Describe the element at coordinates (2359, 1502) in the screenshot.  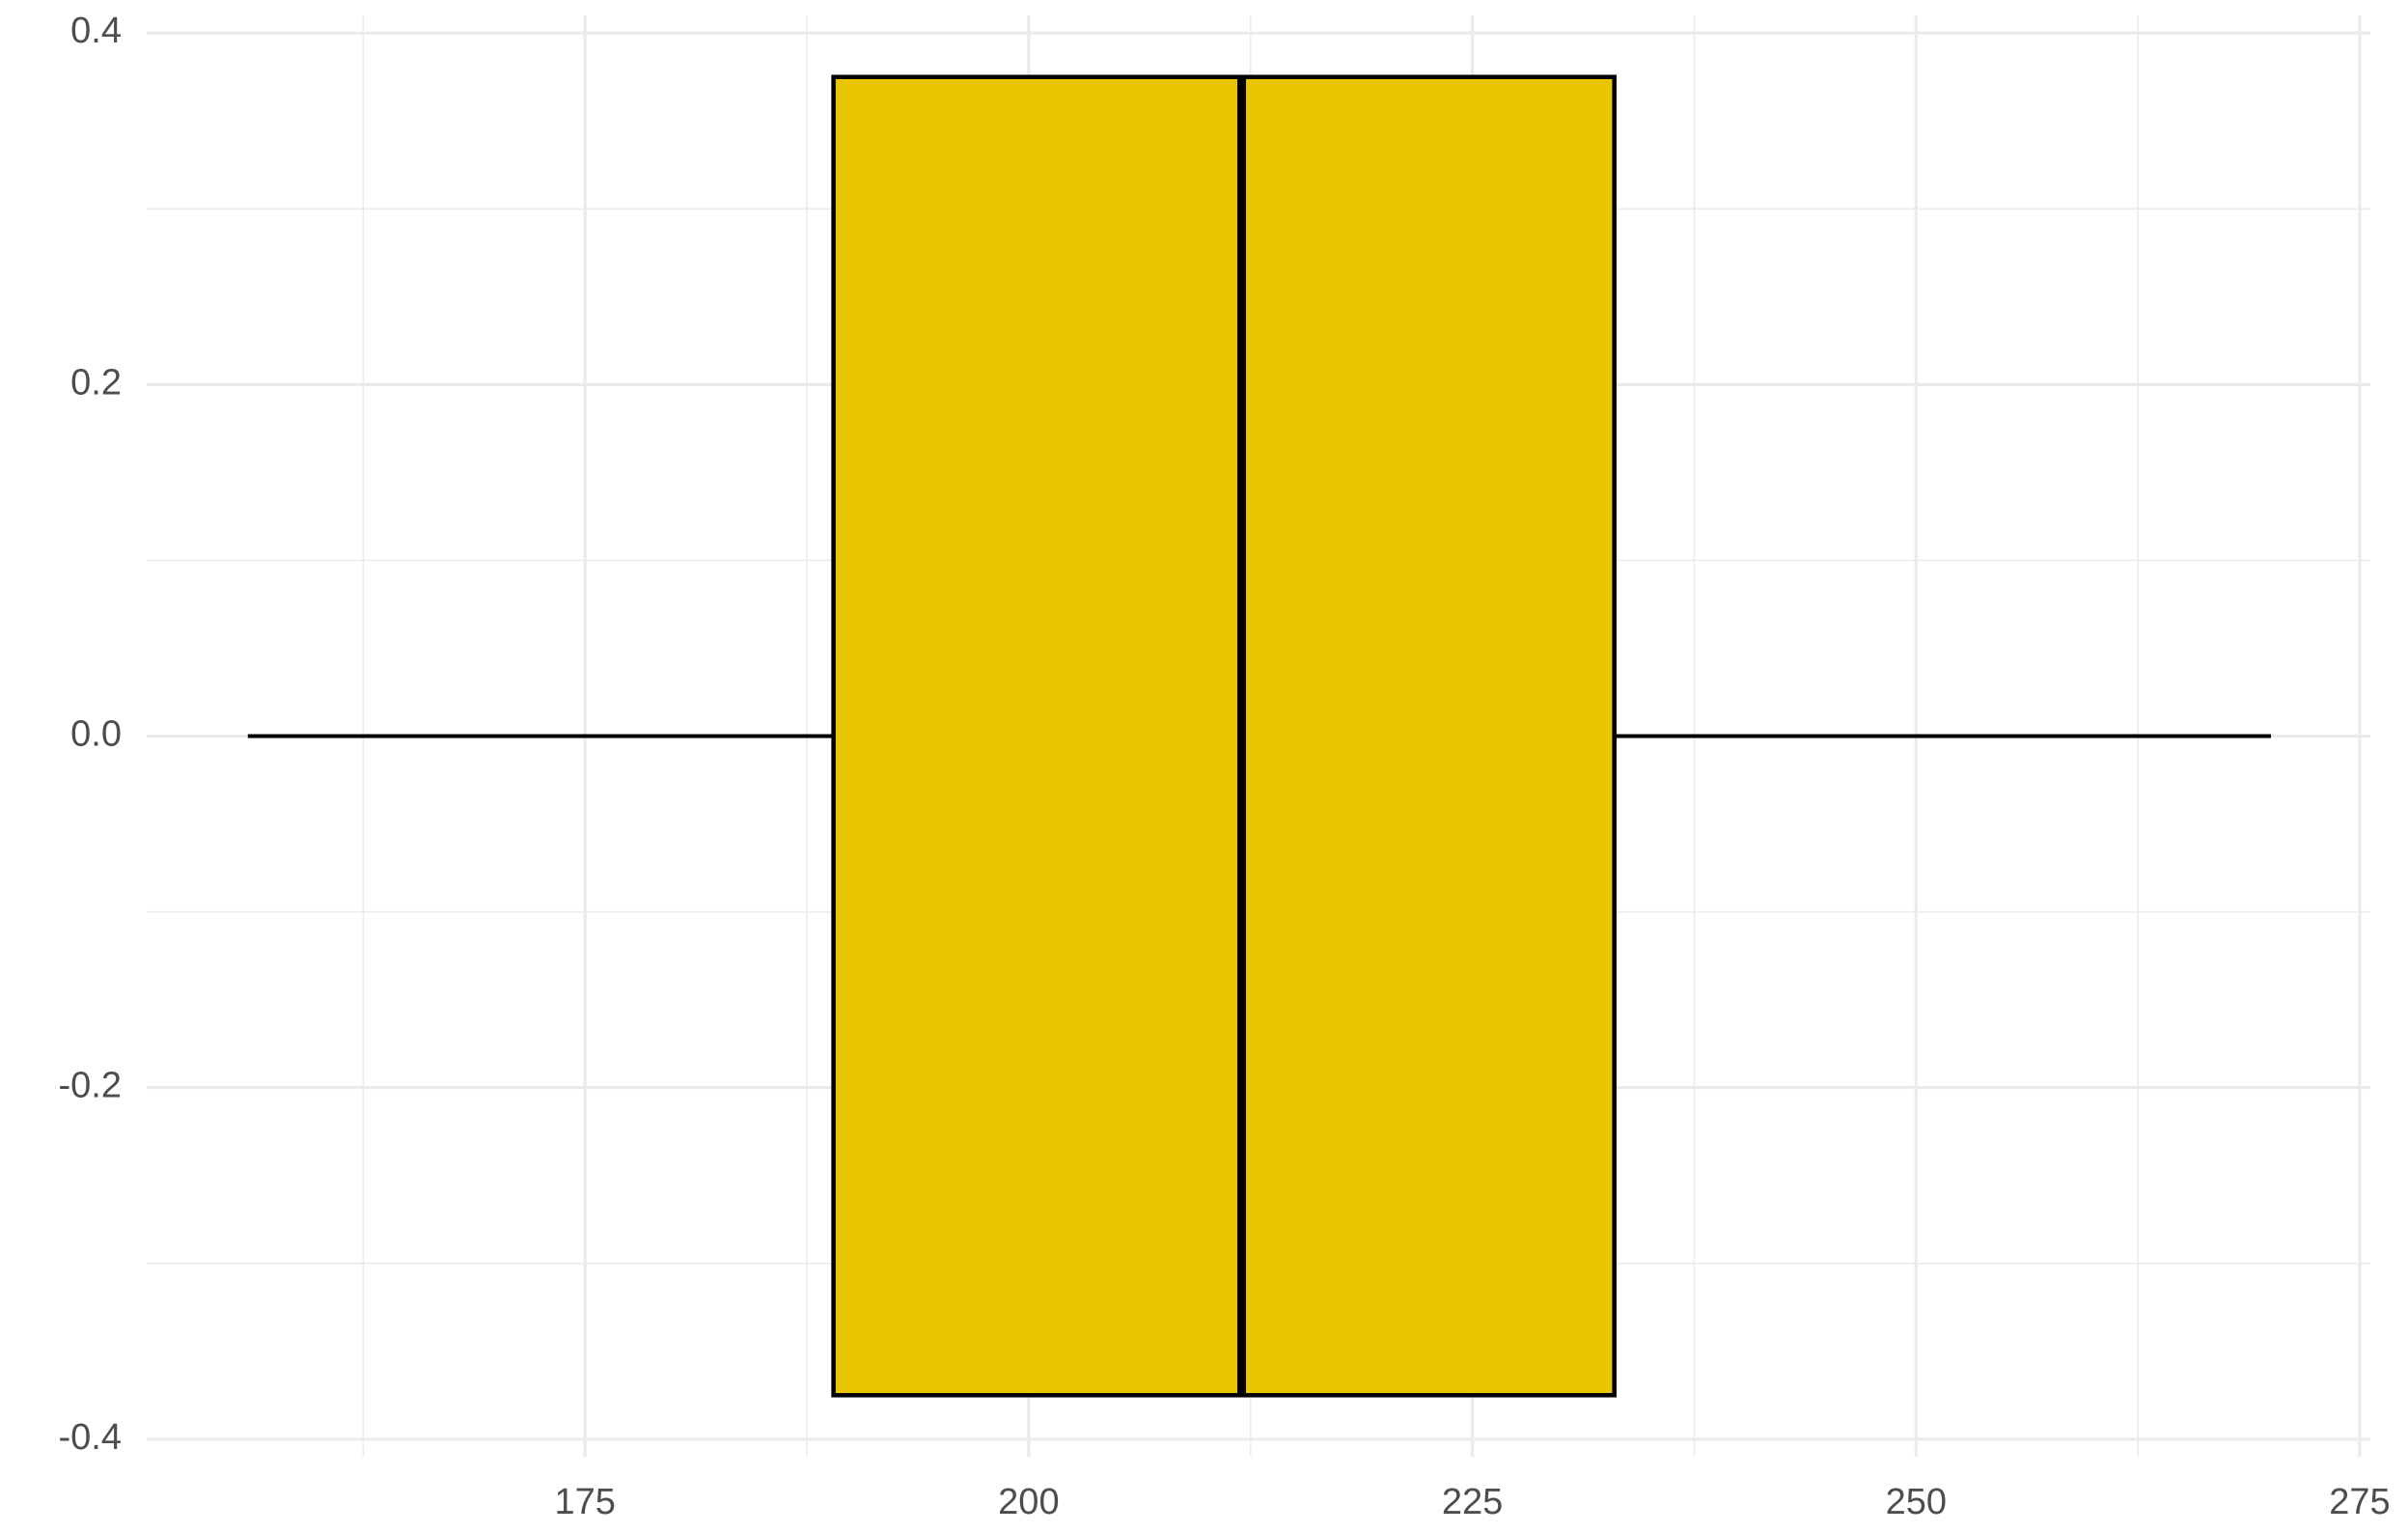
I see `x-tick-label: 275` at that location.